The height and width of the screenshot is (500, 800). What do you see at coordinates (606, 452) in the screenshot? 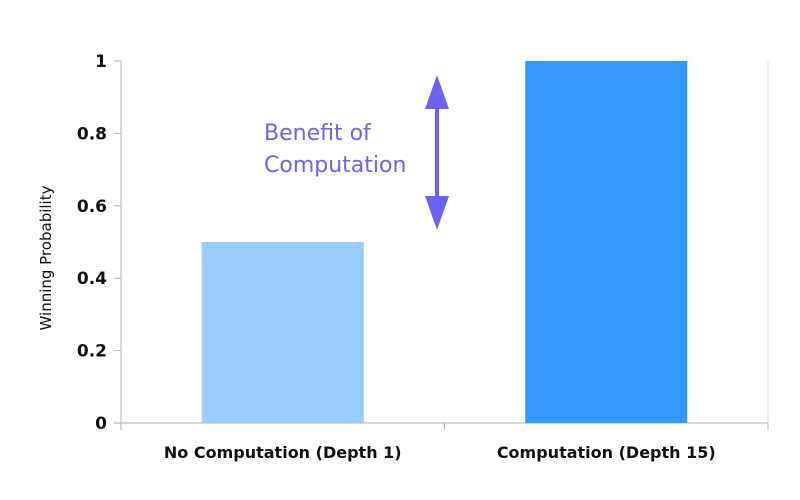
I see `x-category-label: Computation (Depth 15)` at bounding box center [606, 452].